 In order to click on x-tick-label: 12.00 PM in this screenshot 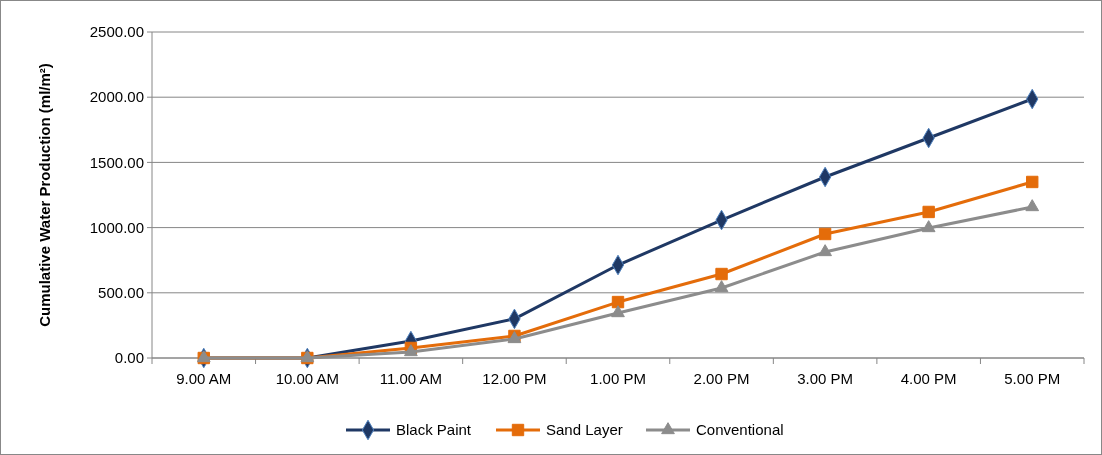, I will do `click(514, 378)`.